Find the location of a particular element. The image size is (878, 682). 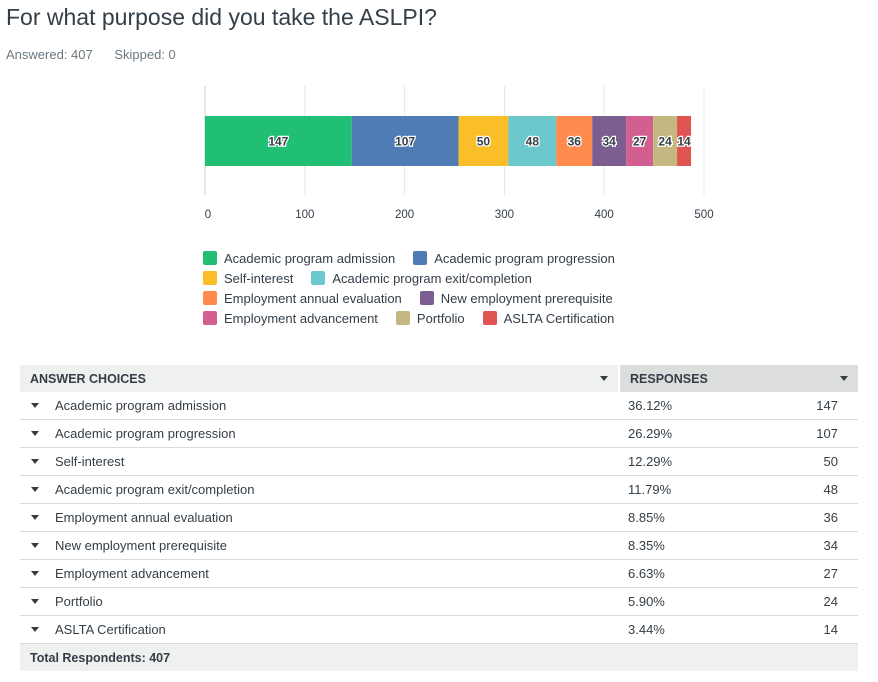

bar-segment-self-interest is located at coordinates (483, 141).